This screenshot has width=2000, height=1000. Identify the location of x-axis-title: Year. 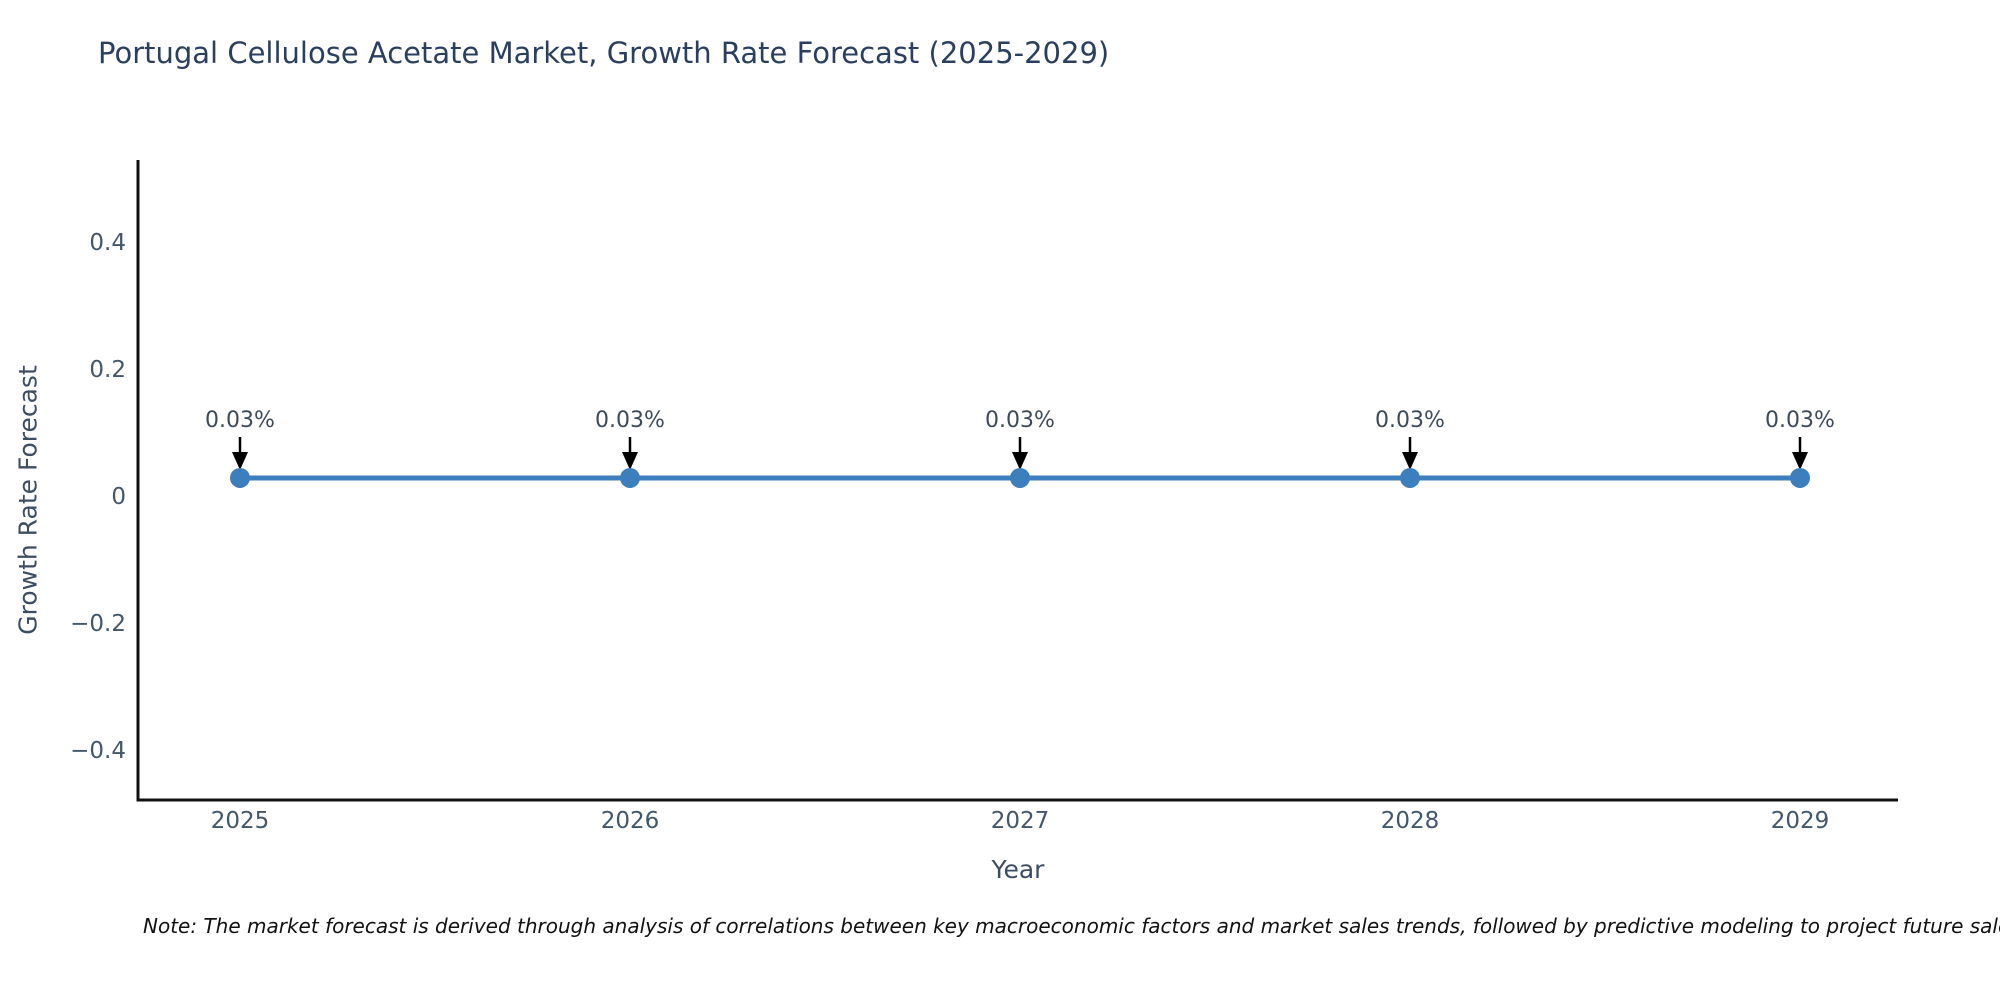
(1018, 869).